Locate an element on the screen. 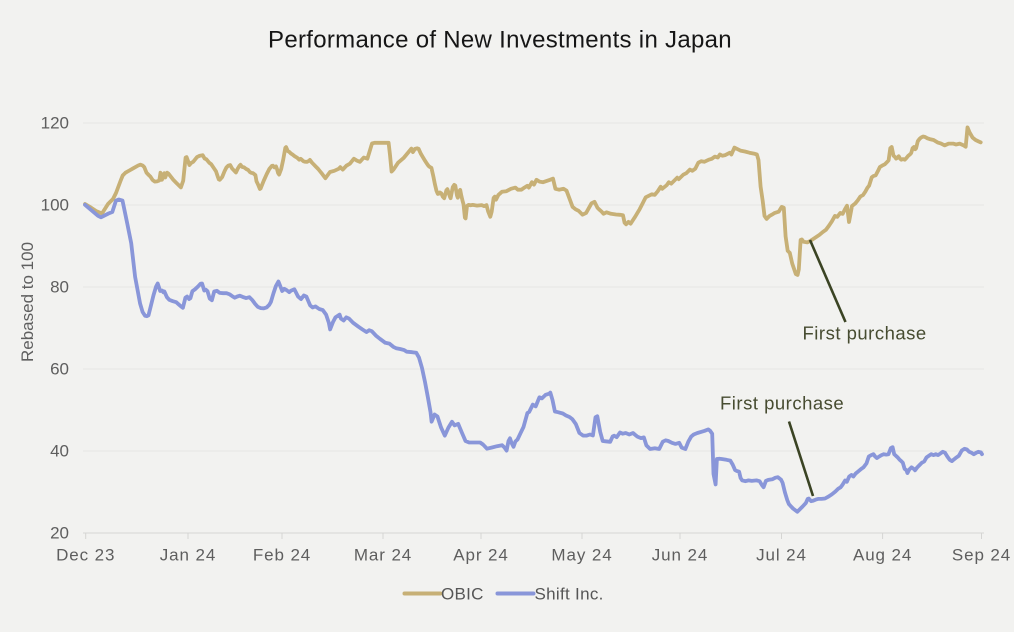 Image resolution: width=1014 pixels, height=632 pixels. svg-text: 40 is located at coordinates (59, 451).